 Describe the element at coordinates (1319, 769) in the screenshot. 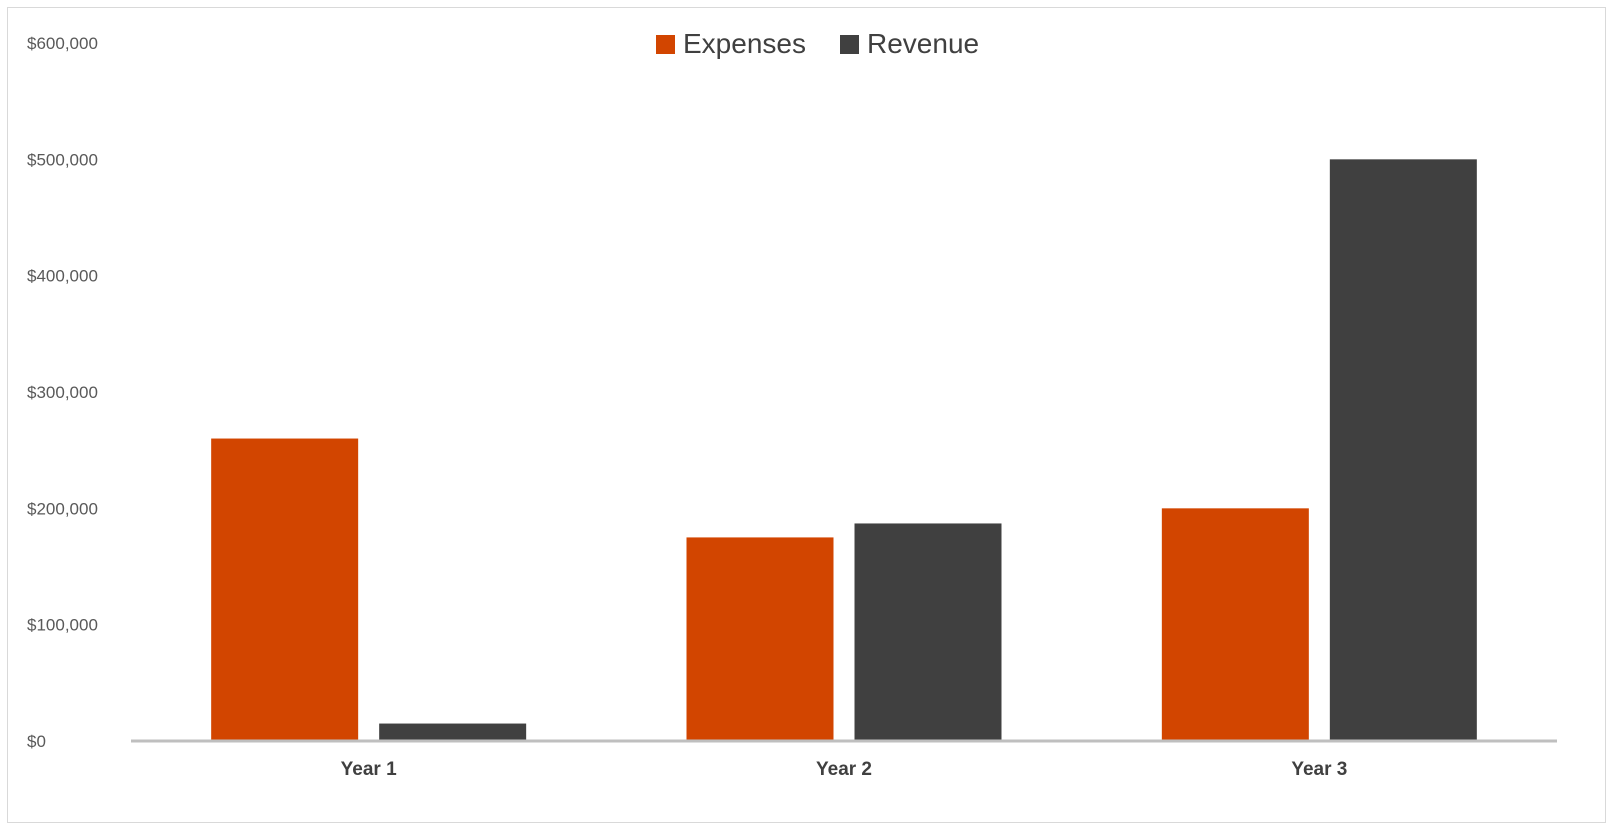

I see `x-tick-label: Year 3` at that location.